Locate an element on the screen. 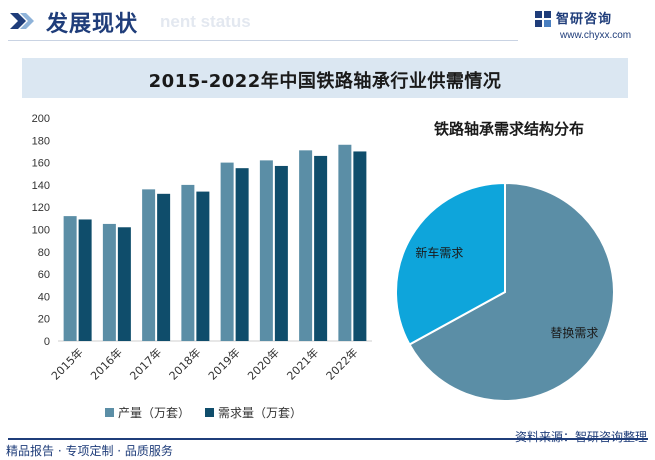  y-tick-label: 100 is located at coordinates (41, 231).